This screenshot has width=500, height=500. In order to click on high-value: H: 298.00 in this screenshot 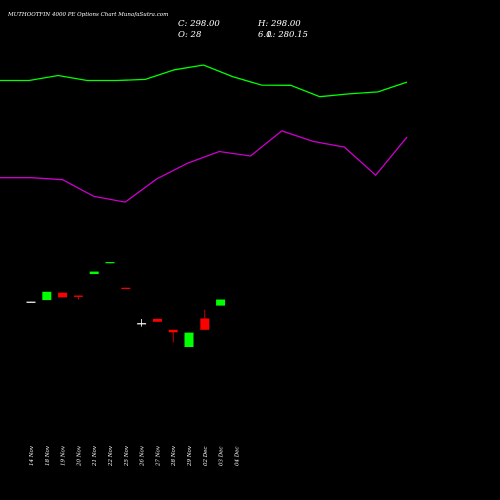, I will do `click(279, 24)`.